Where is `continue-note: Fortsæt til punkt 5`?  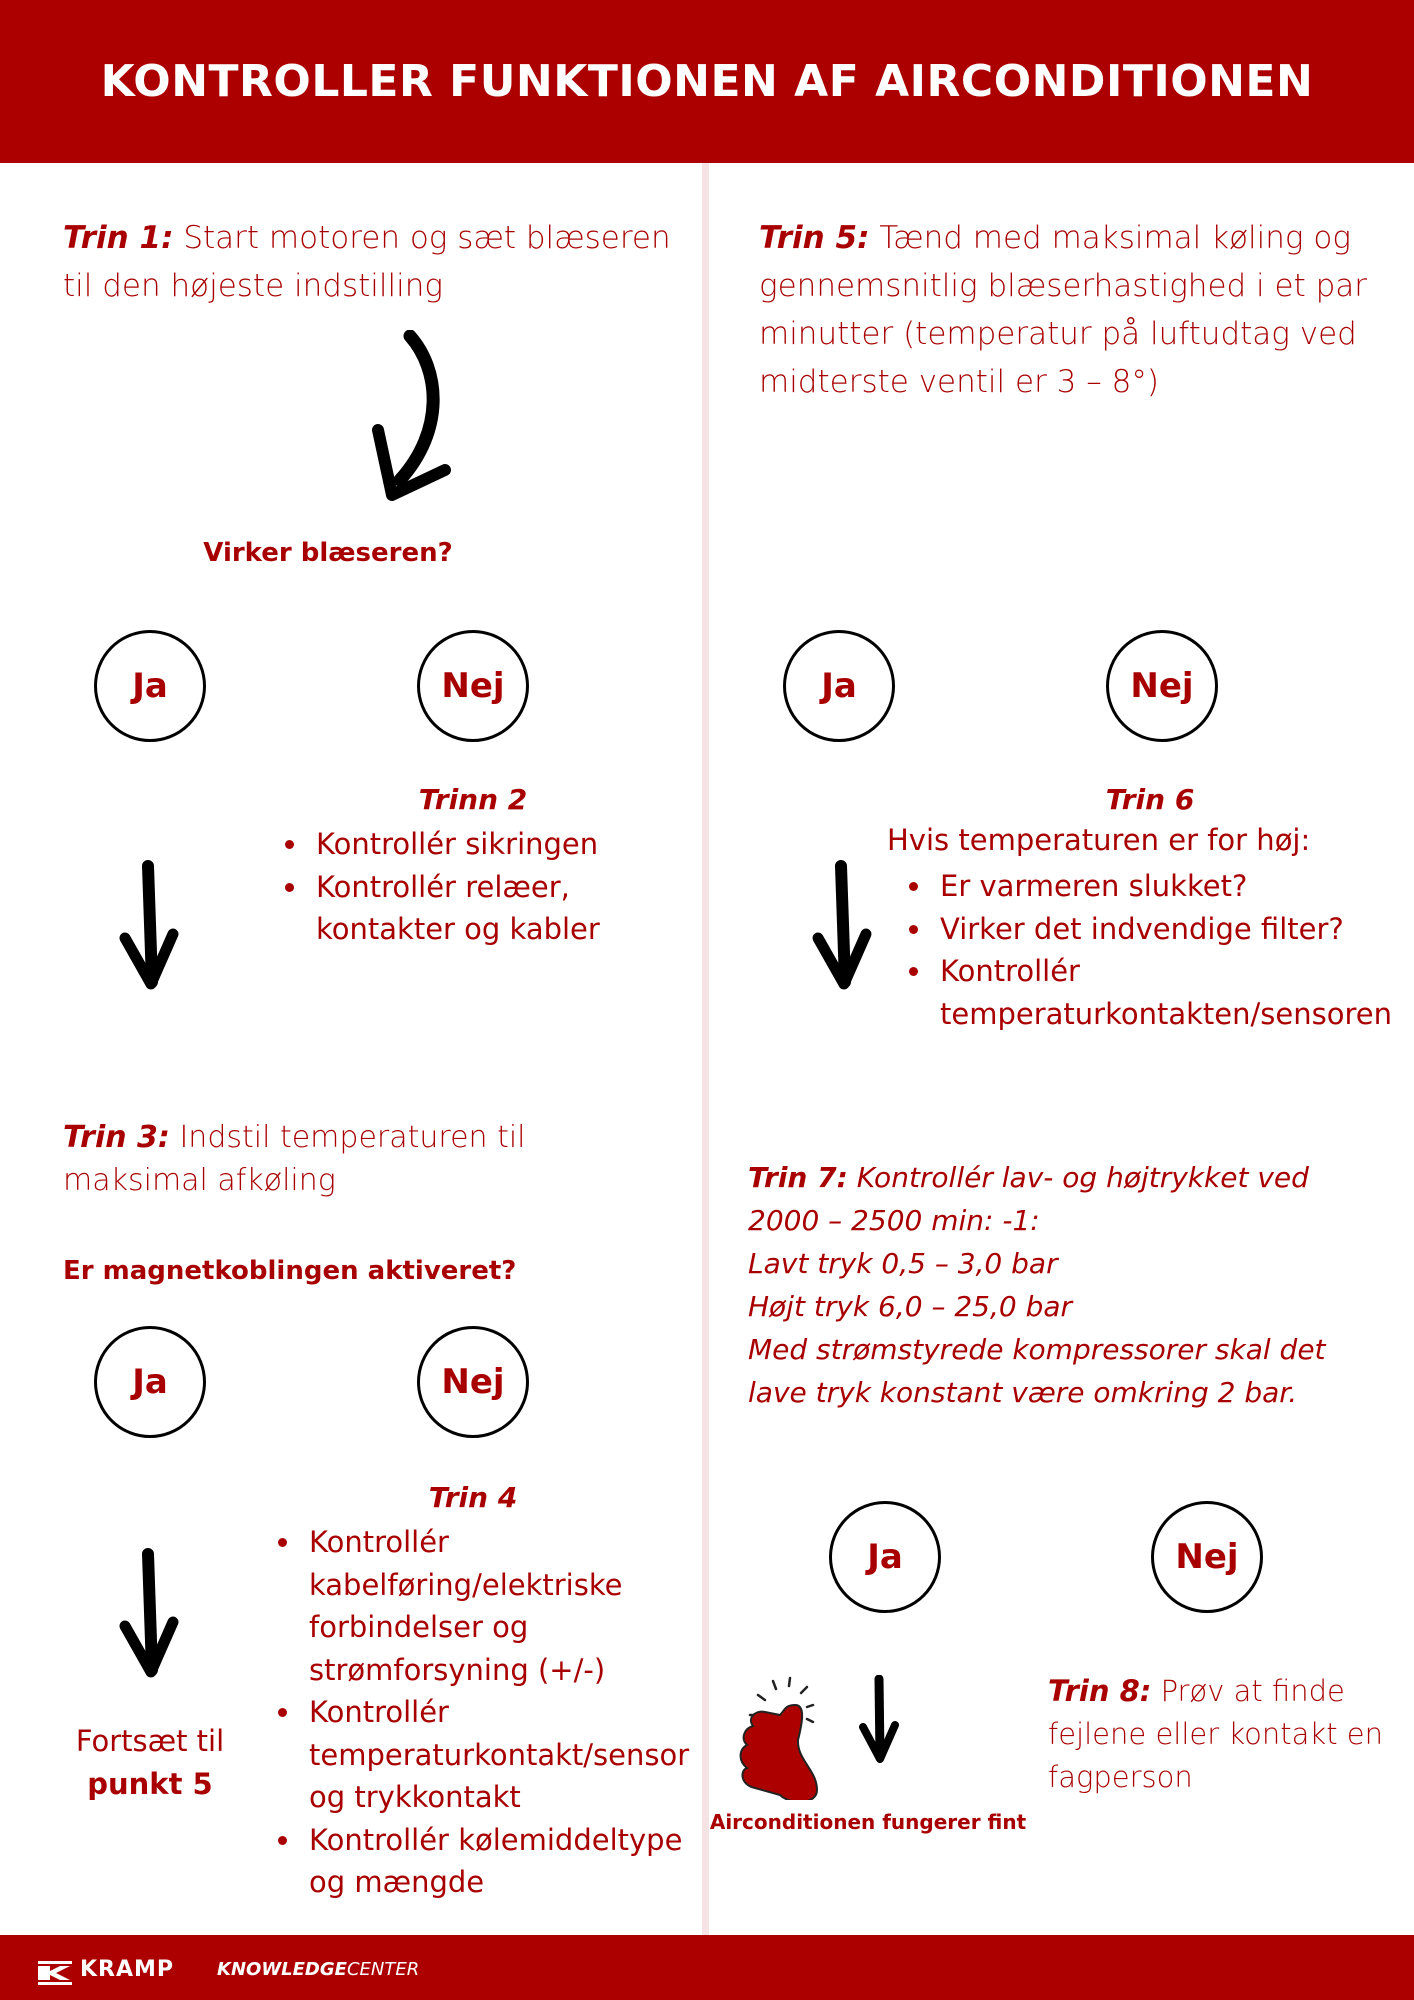 continue-note: Fortsæt til punkt 5 is located at coordinates (150, 1762).